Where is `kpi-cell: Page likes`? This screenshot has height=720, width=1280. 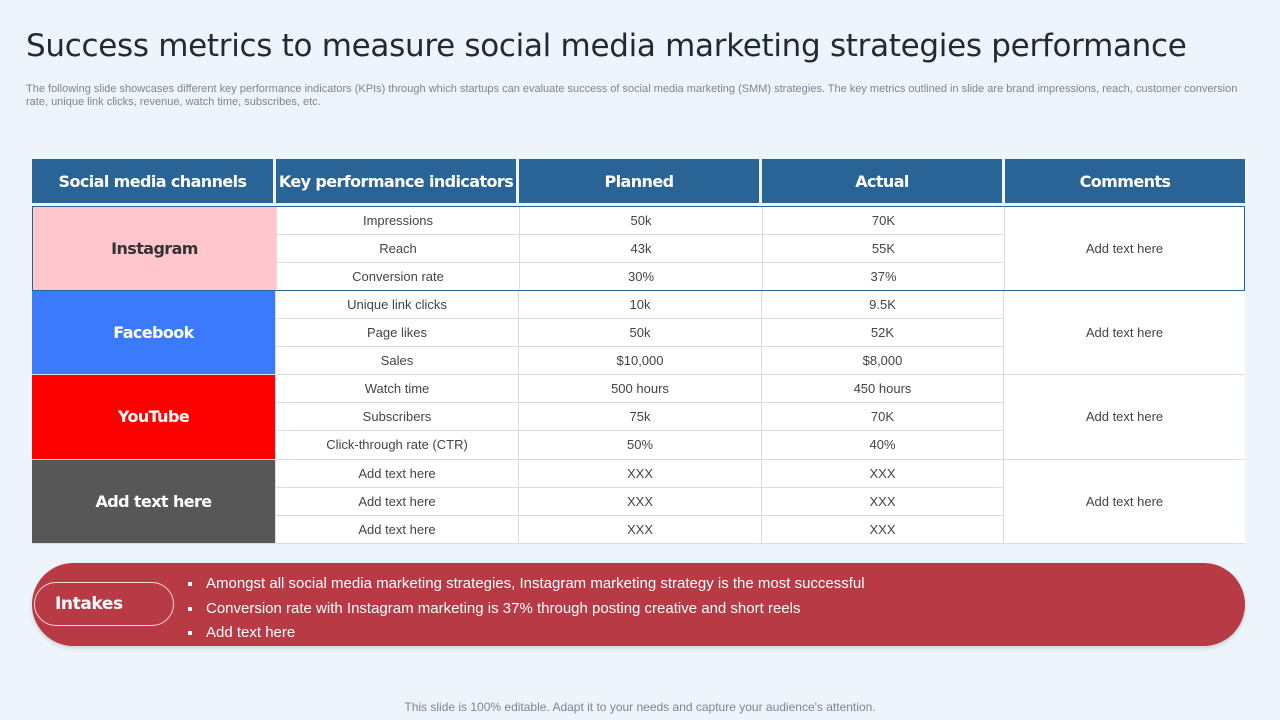
kpi-cell: Page likes is located at coordinates (396, 332).